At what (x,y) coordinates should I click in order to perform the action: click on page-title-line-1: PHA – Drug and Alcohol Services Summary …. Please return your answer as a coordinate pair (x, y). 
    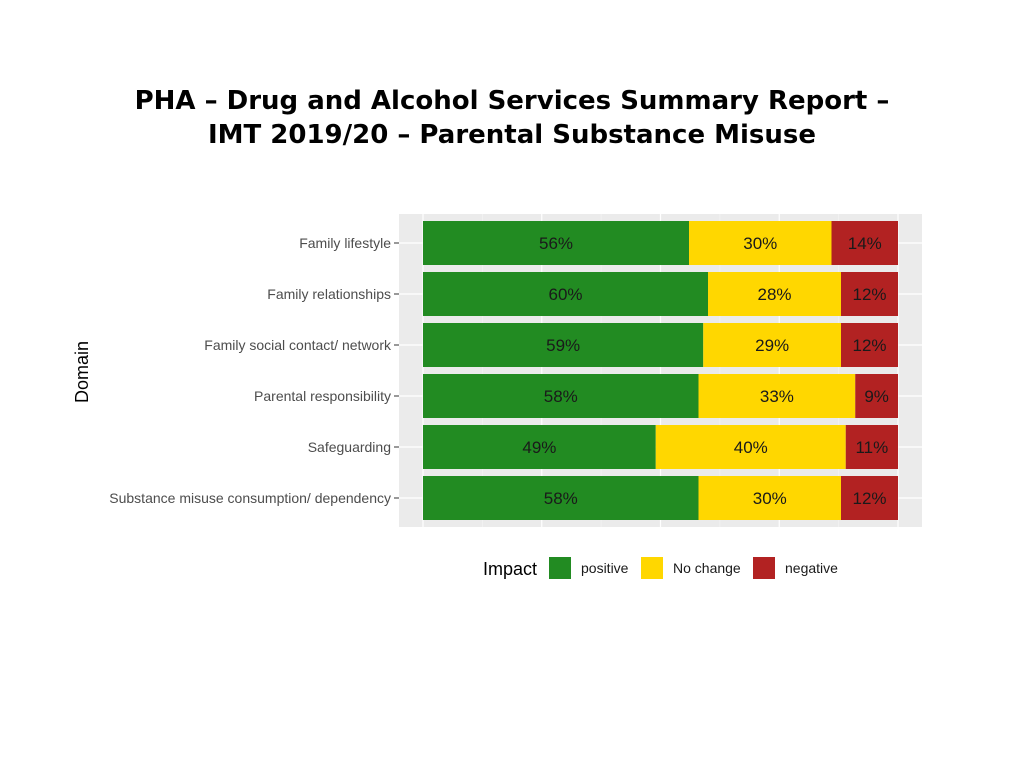
    Looking at the image, I should click on (512, 101).